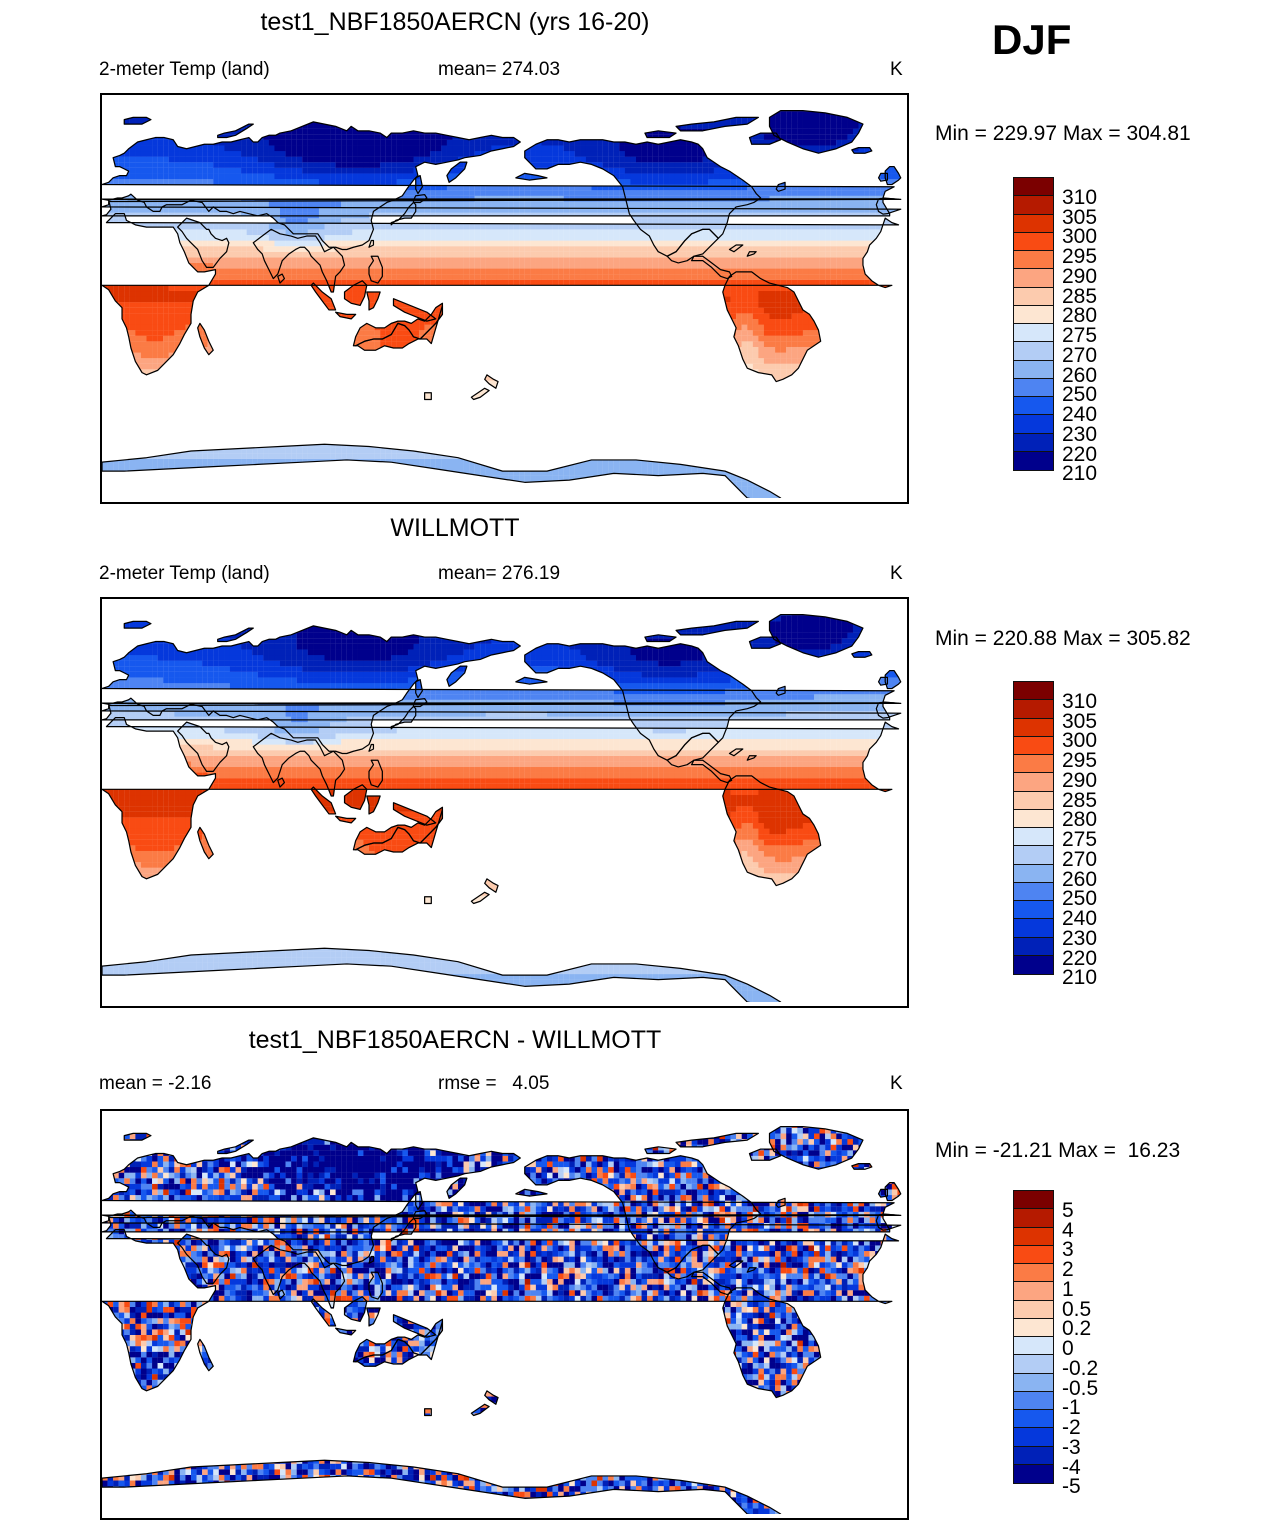 The width and height of the screenshot is (1285, 1520). I want to click on colorbar-difference, so click(1033, 1337).